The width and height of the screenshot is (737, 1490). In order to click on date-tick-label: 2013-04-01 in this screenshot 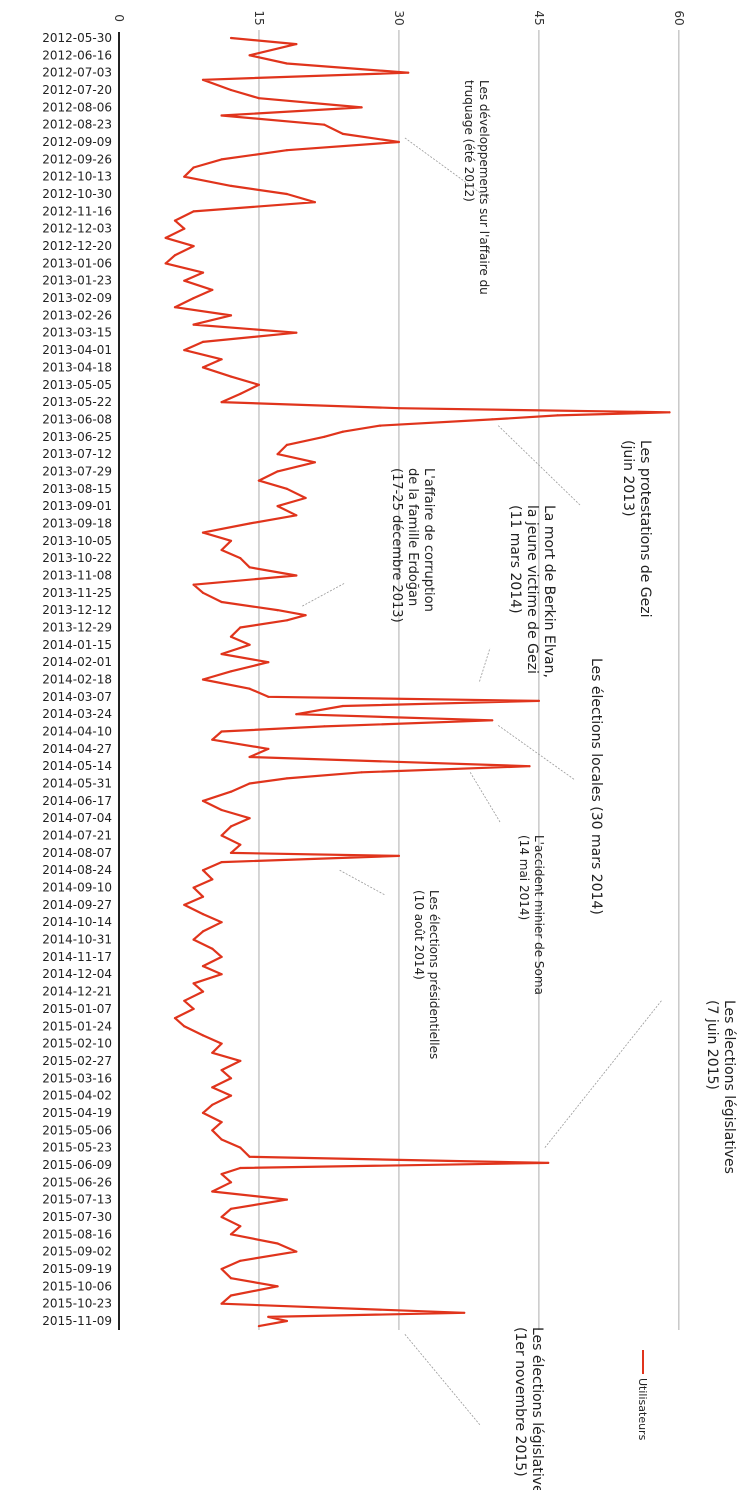, I will do `click(77, 350)`.